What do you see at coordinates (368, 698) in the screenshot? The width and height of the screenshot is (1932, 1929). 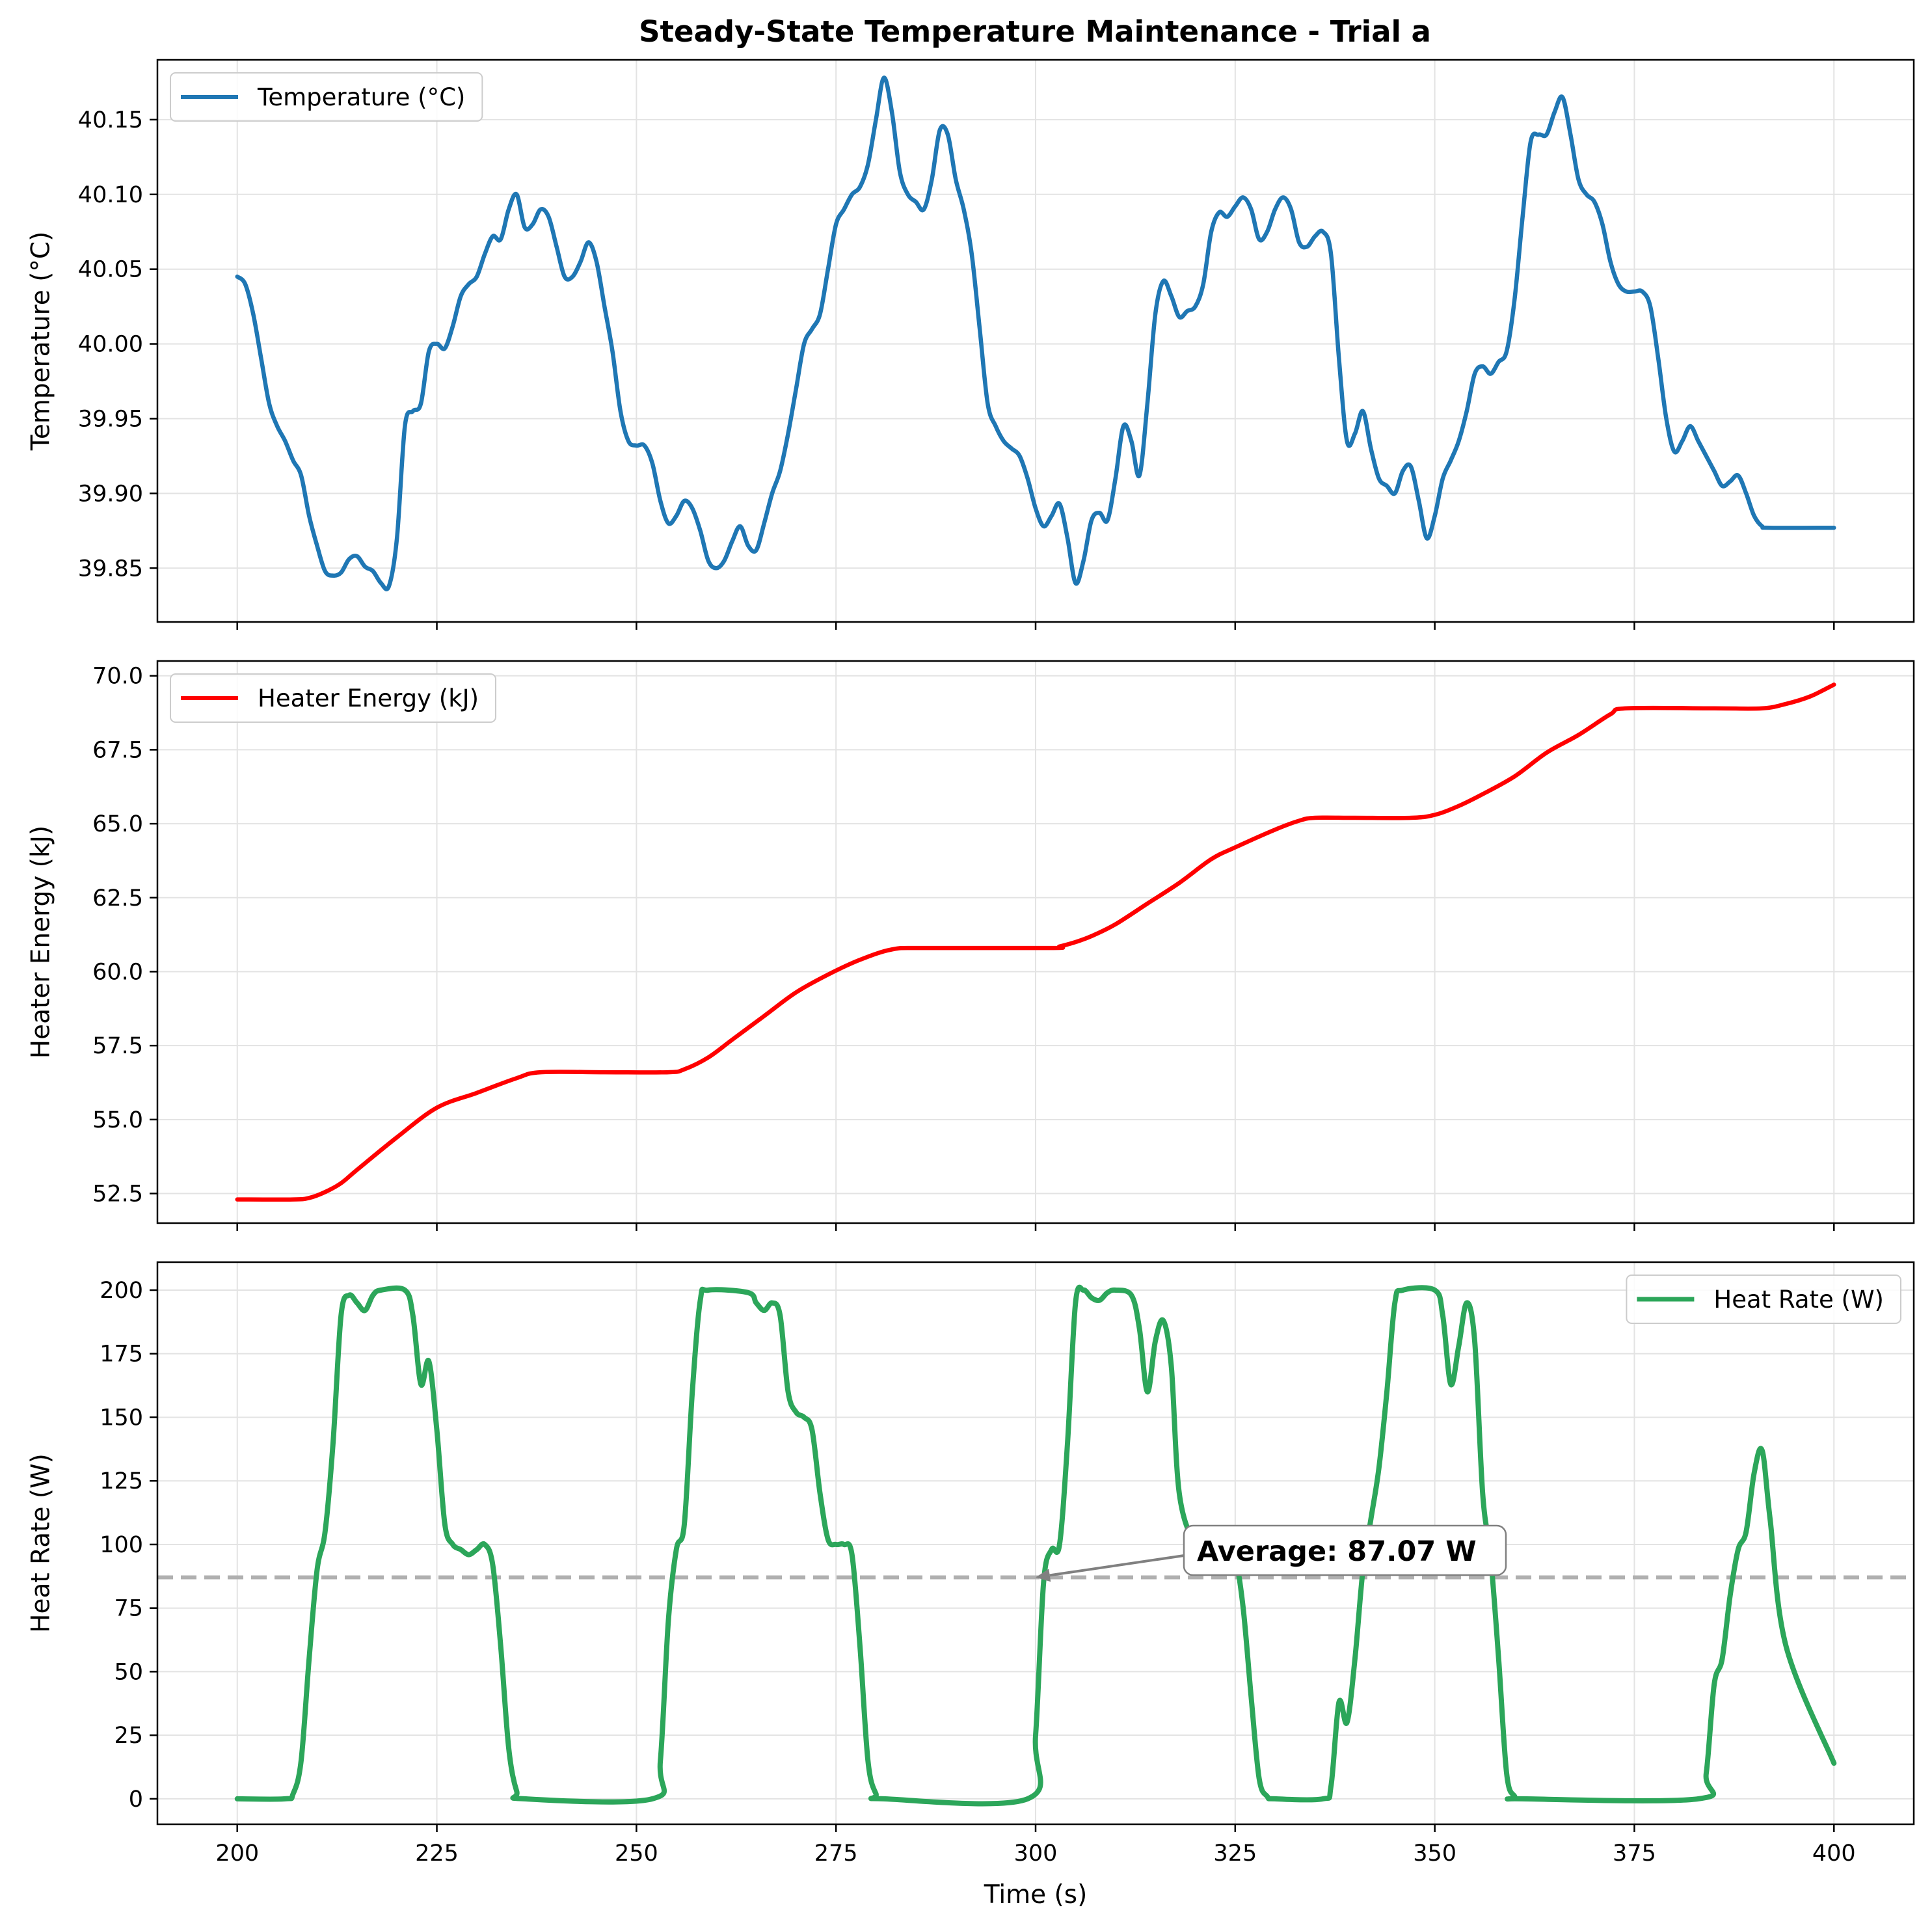 I see `heater-energy-legend-label: Heater Energy (kJ)` at bounding box center [368, 698].